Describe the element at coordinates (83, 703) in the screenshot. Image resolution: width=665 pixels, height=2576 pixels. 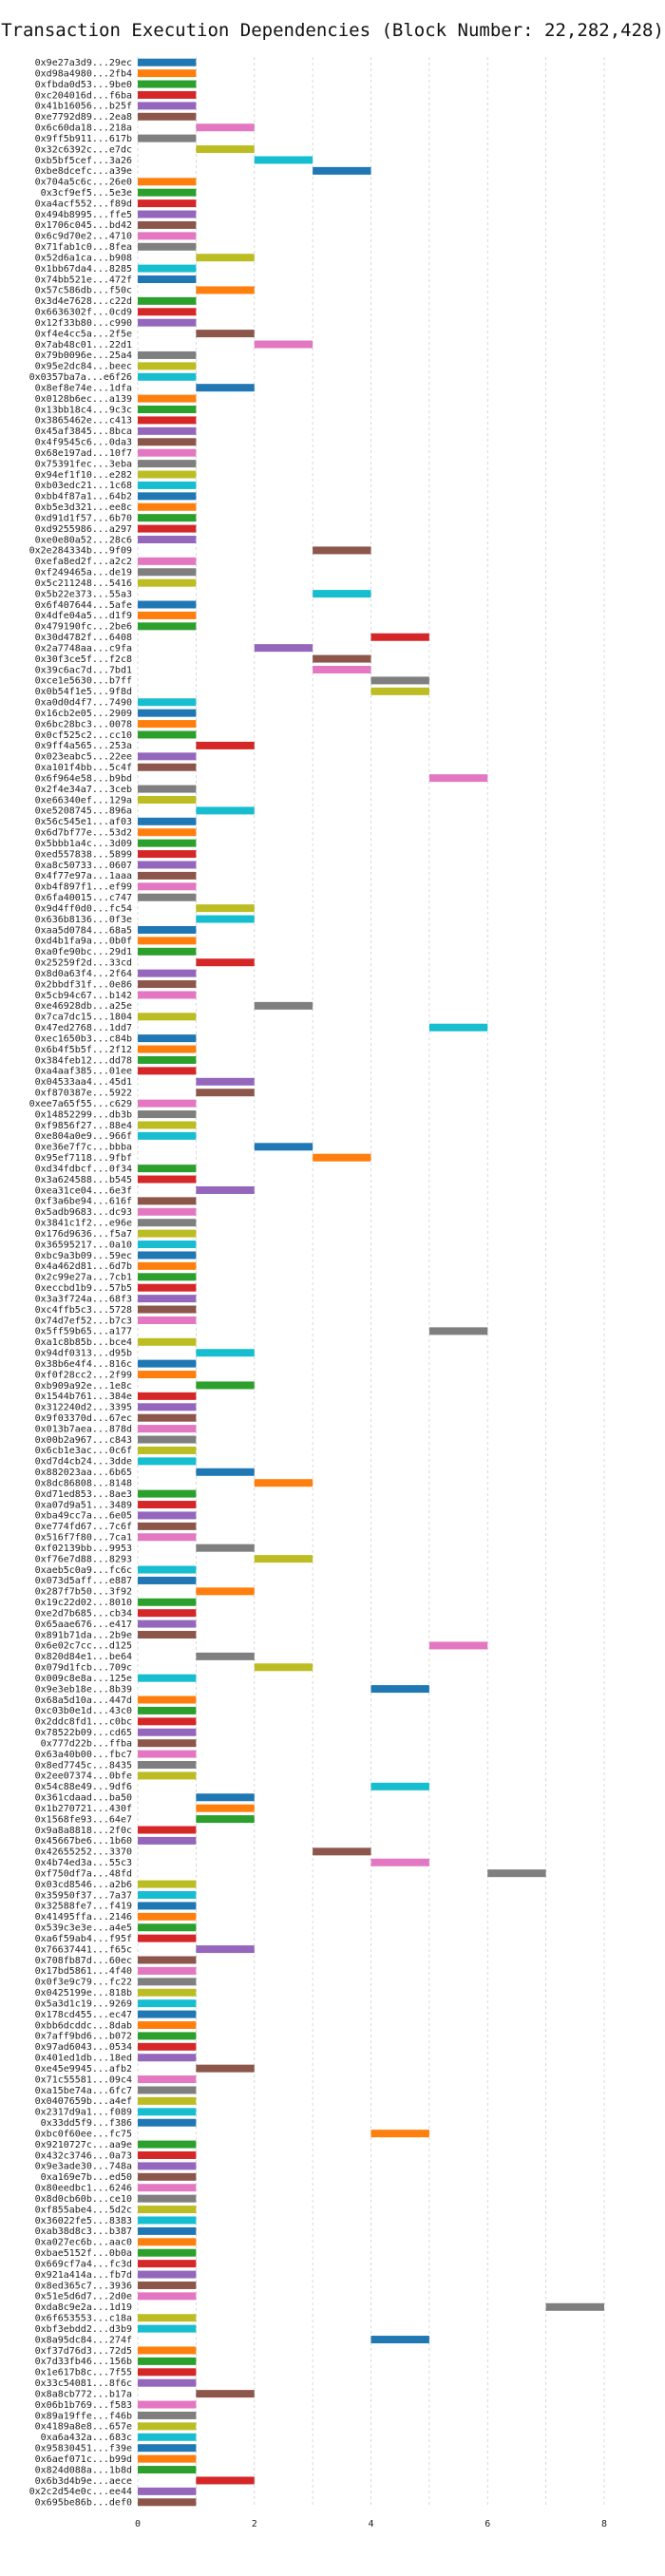
I see `tx-label: 0xa0d0d4f7...7490` at that location.